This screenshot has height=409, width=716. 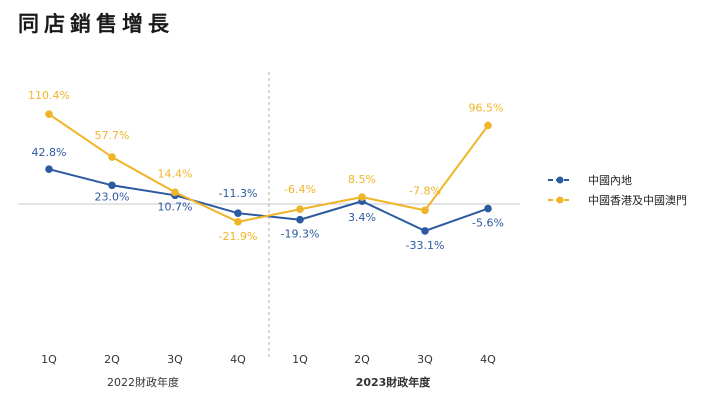 I want to click on data-label: -11.3%, so click(x=238, y=193).